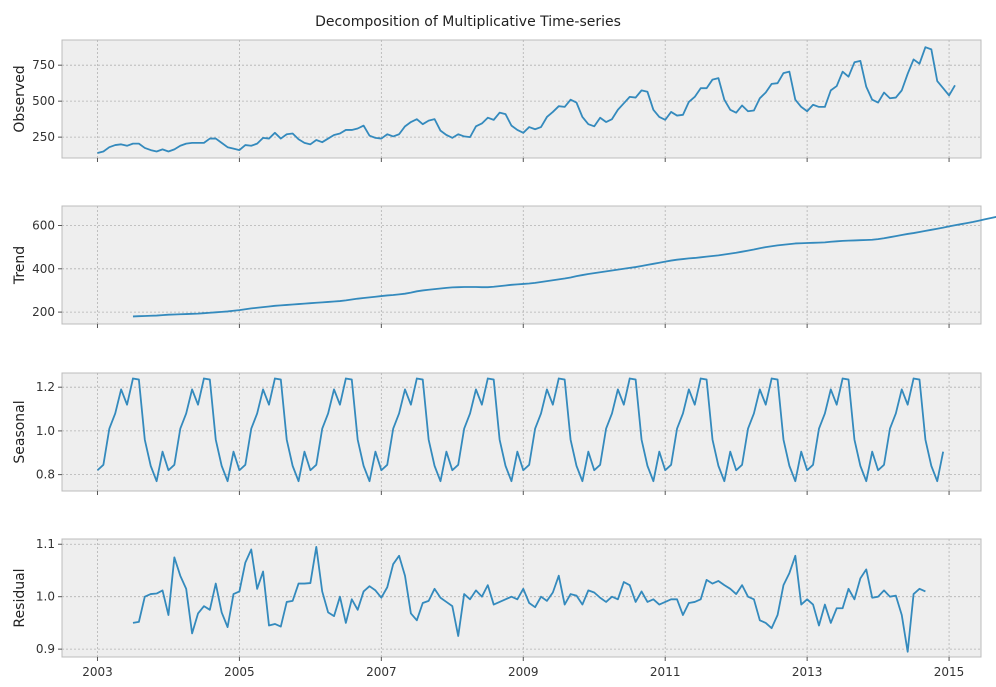 This screenshot has width=996, height=687. I want to click on series-line-seasonal, so click(520, 430).